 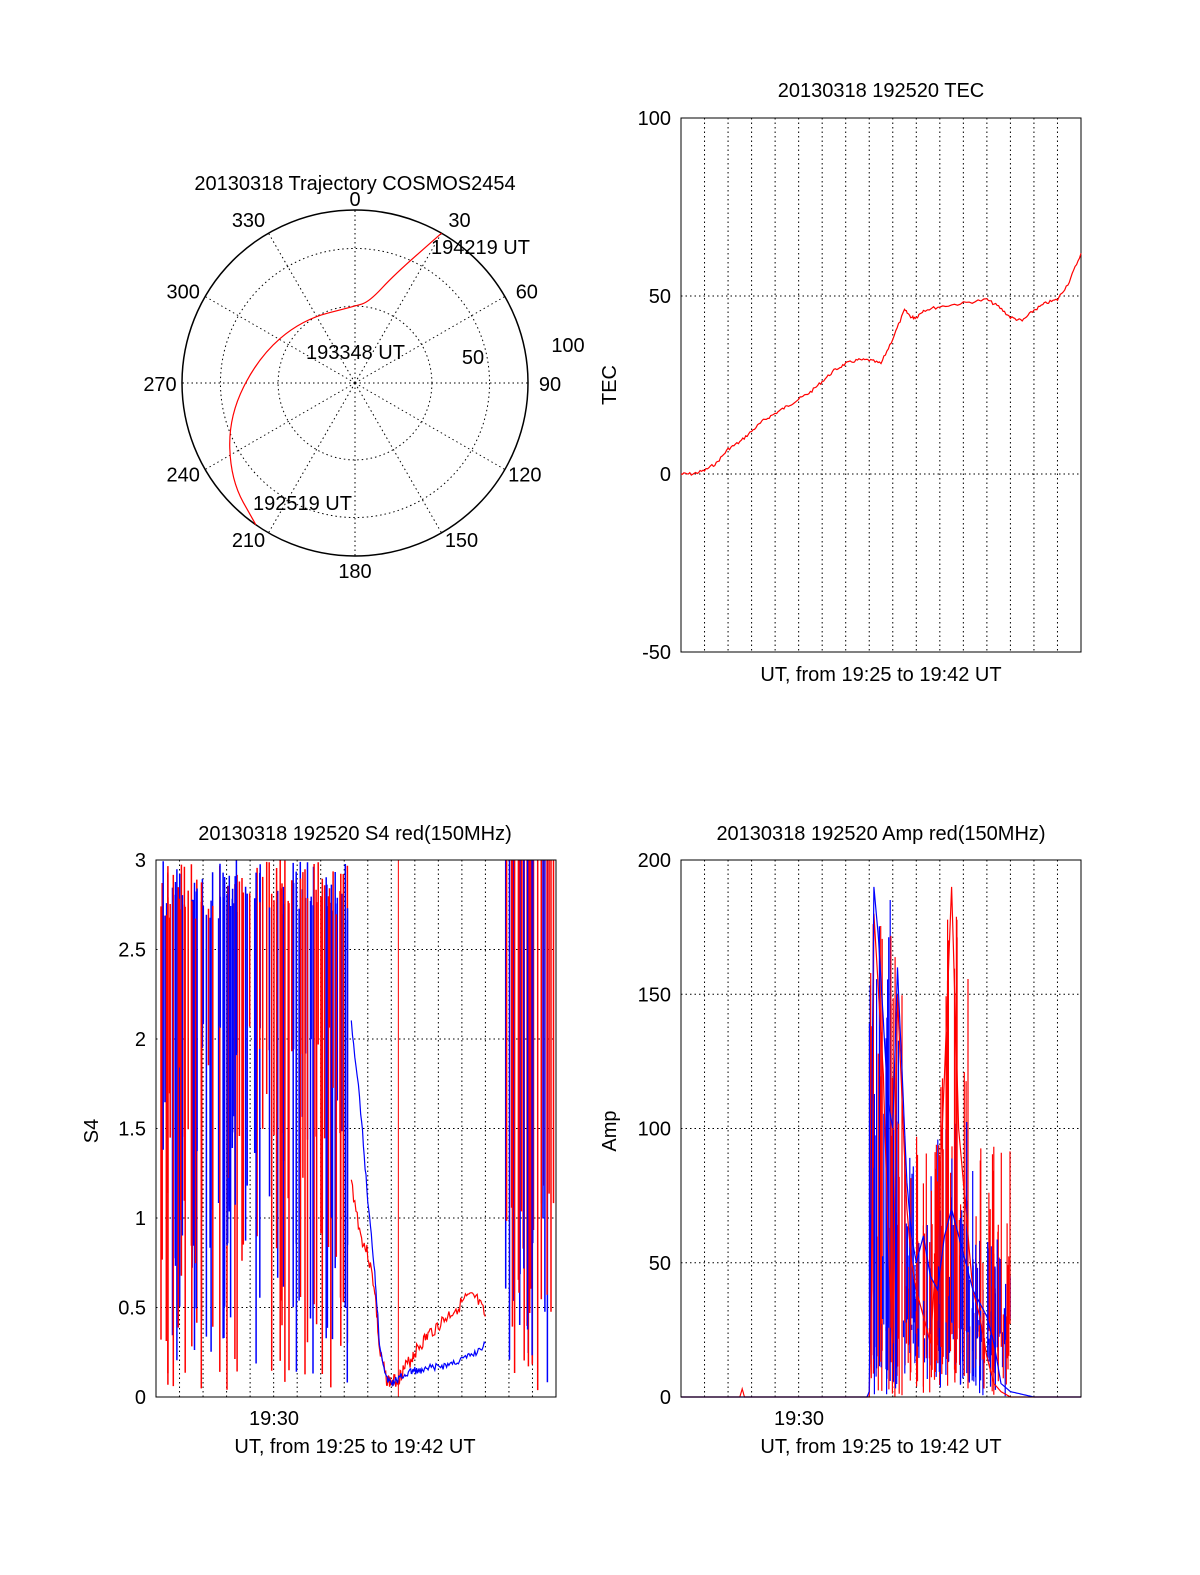 I want to click on polar-angle-label: 90, so click(x=550, y=385).